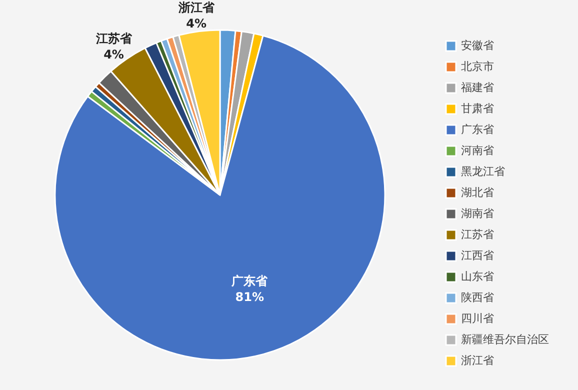 The image size is (578, 390). Describe the element at coordinates (477, 276) in the screenshot. I see `legend-label: 山东省` at that location.